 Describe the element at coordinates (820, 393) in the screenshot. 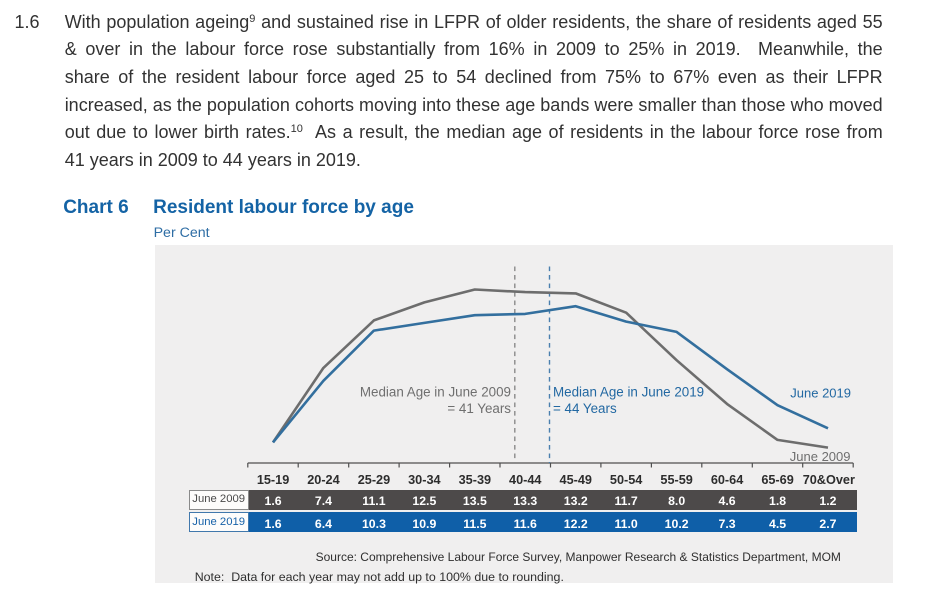

I see `svg-text: June 2019` at that location.